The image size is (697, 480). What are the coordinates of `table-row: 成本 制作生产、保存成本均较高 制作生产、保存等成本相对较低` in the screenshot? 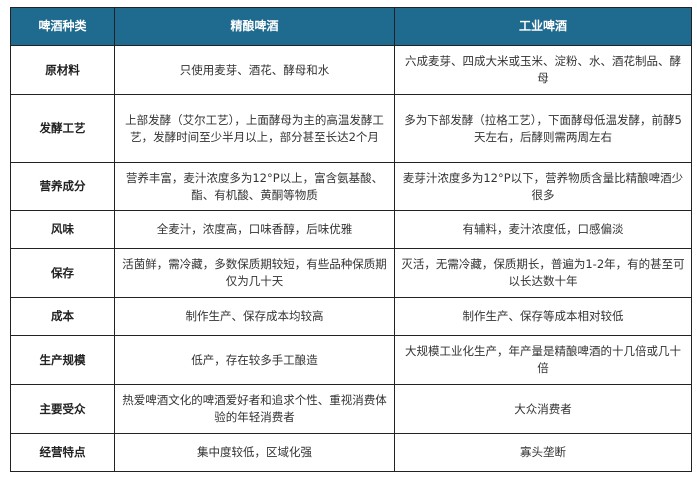 It's located at (351, 316).